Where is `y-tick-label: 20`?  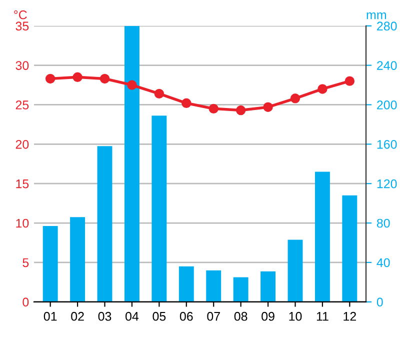
y-tick-label: 20 is located at coordinates (22, 144).